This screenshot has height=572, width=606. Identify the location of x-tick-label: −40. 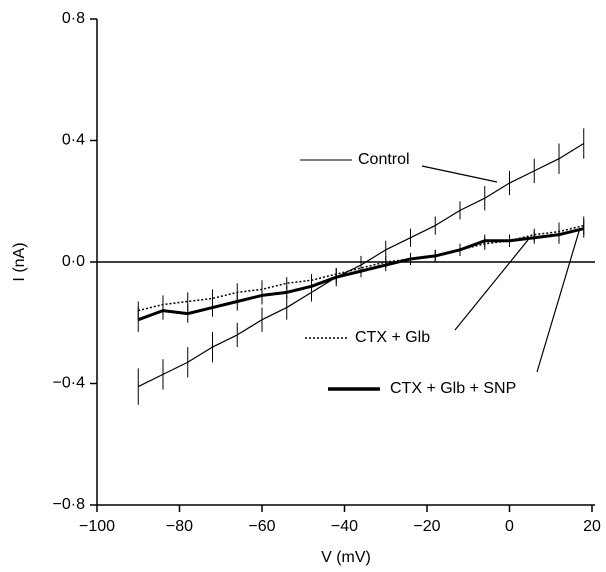
(344, 526).